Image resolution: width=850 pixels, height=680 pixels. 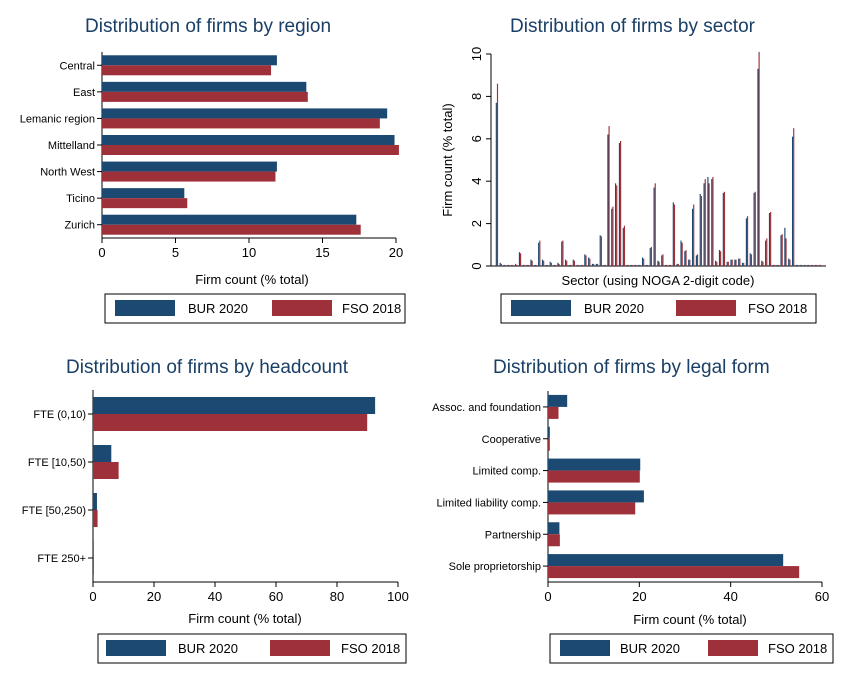 I want to click on bar-bur-2020-sole-proprietorship, so click(x=666, y=560).